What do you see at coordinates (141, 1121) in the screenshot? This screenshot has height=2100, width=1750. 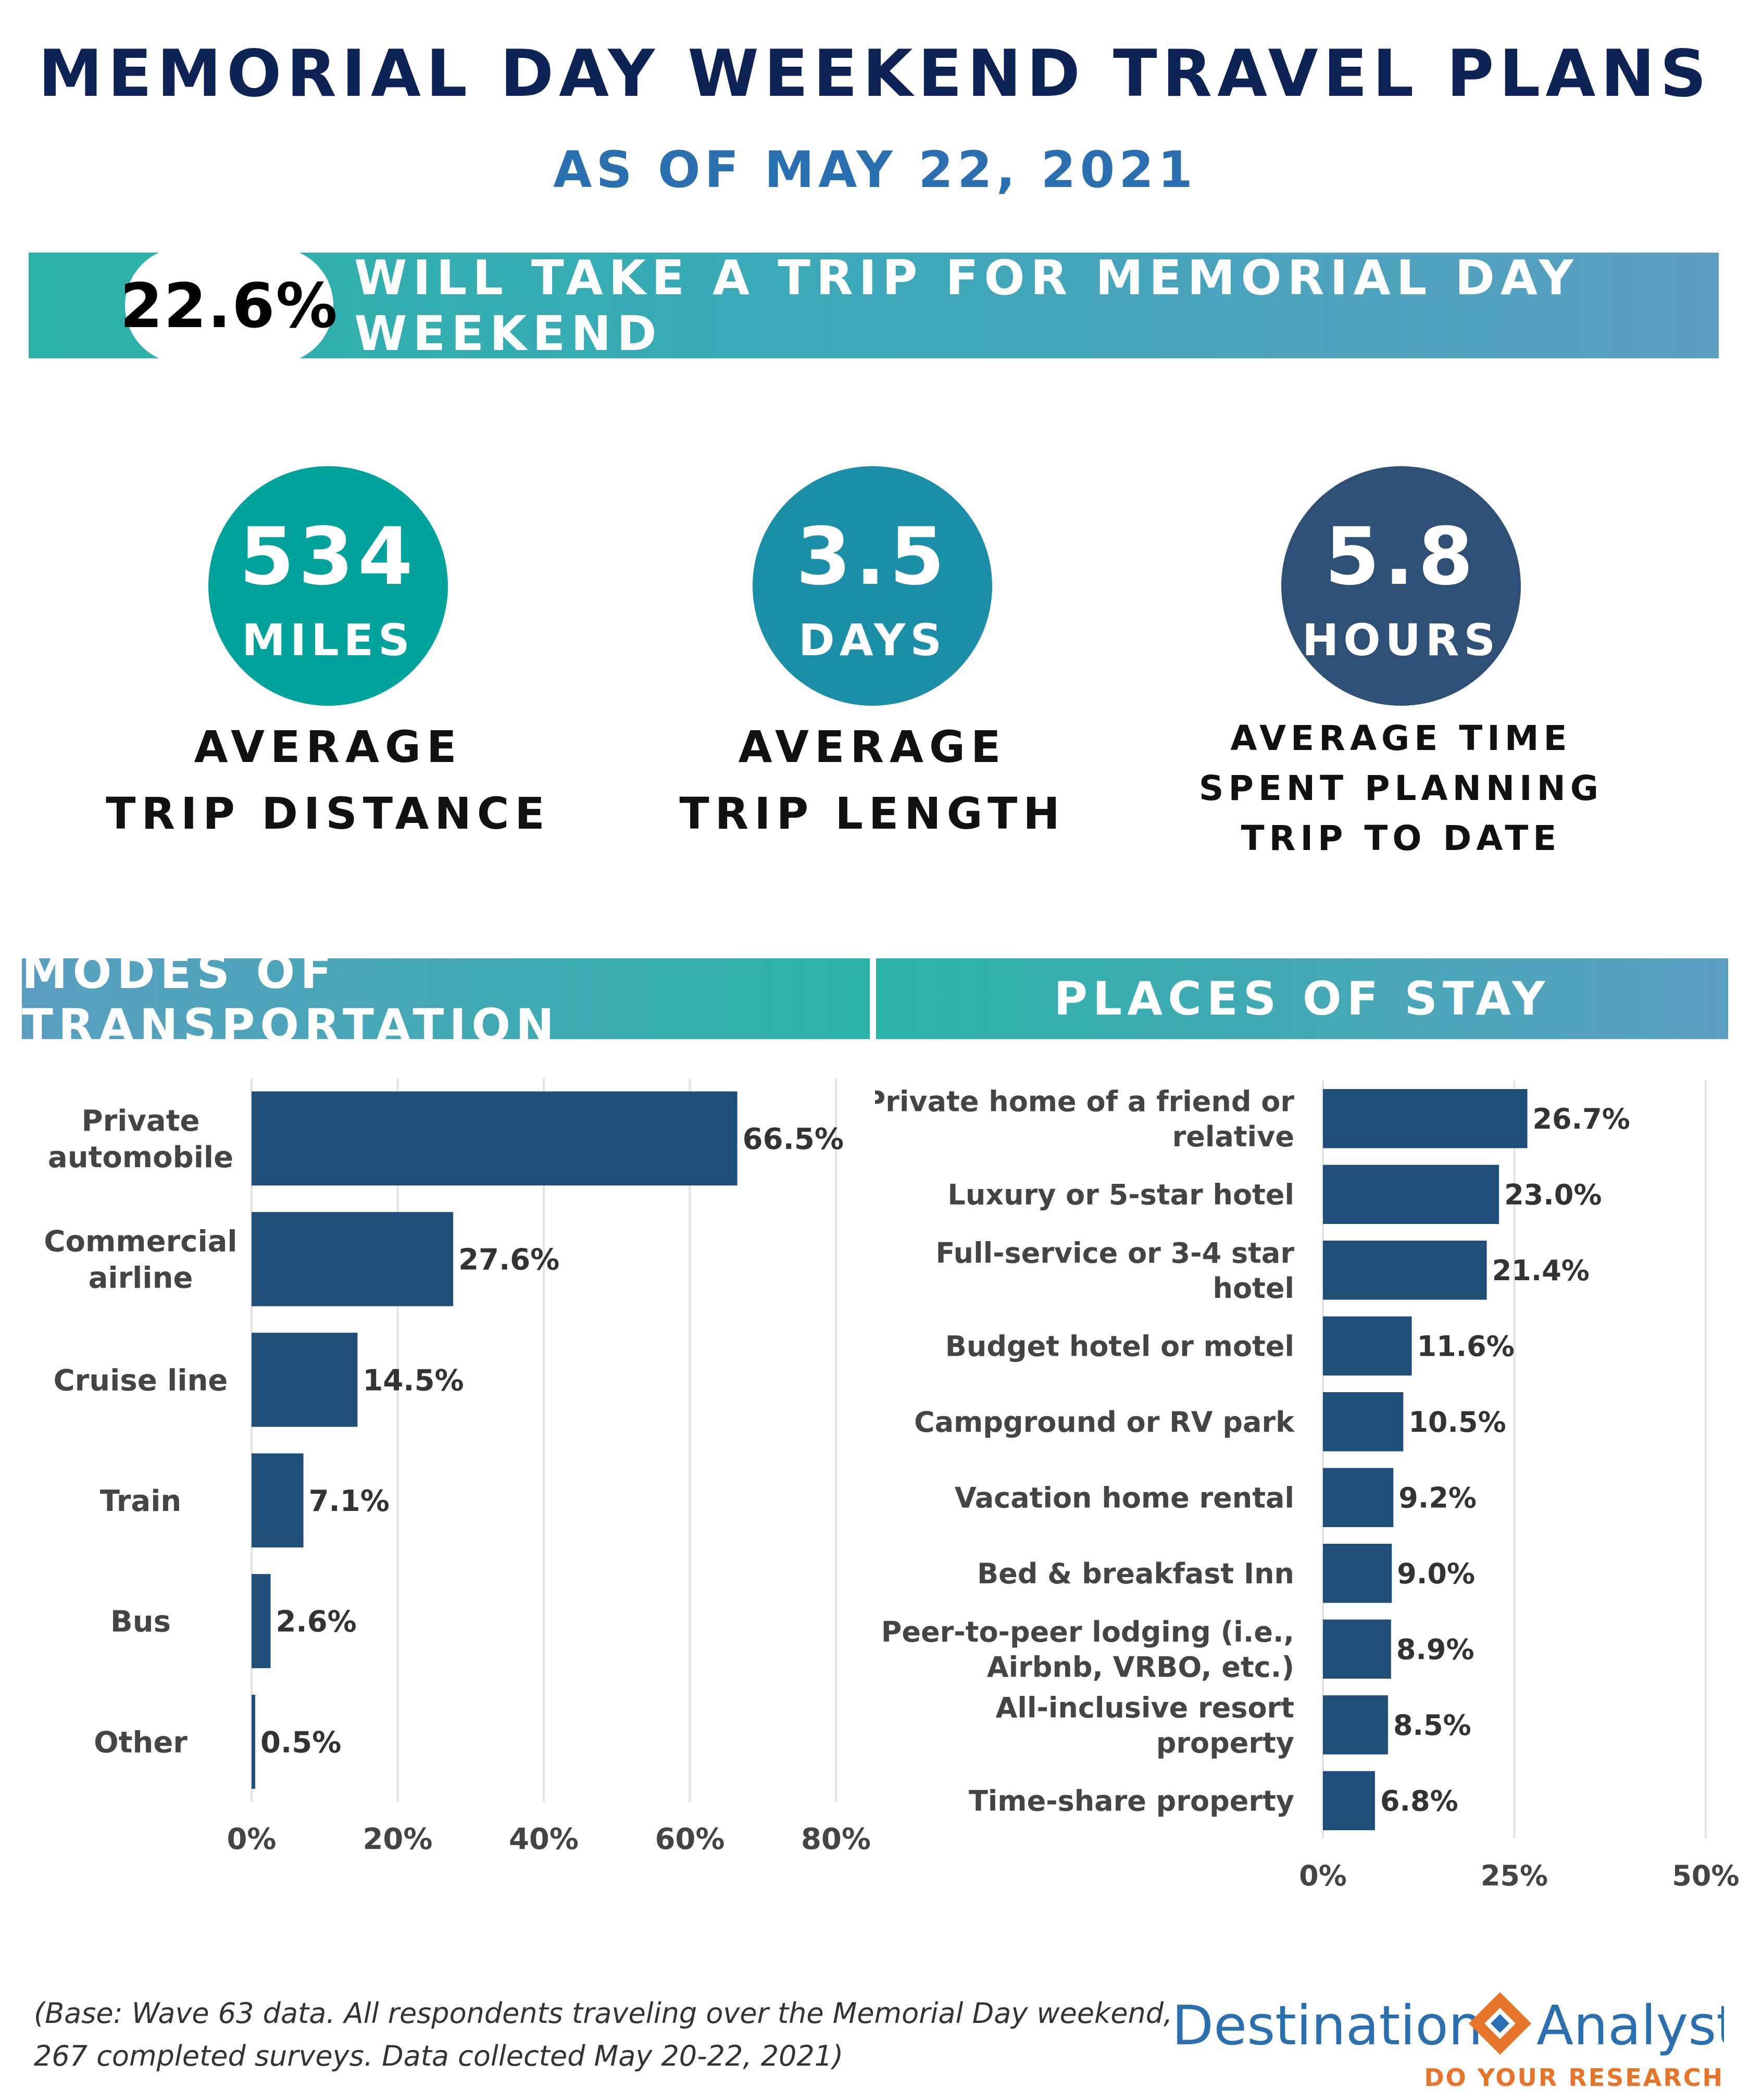 I see `category-label-line: Private` at bounding box center [141, 1121].